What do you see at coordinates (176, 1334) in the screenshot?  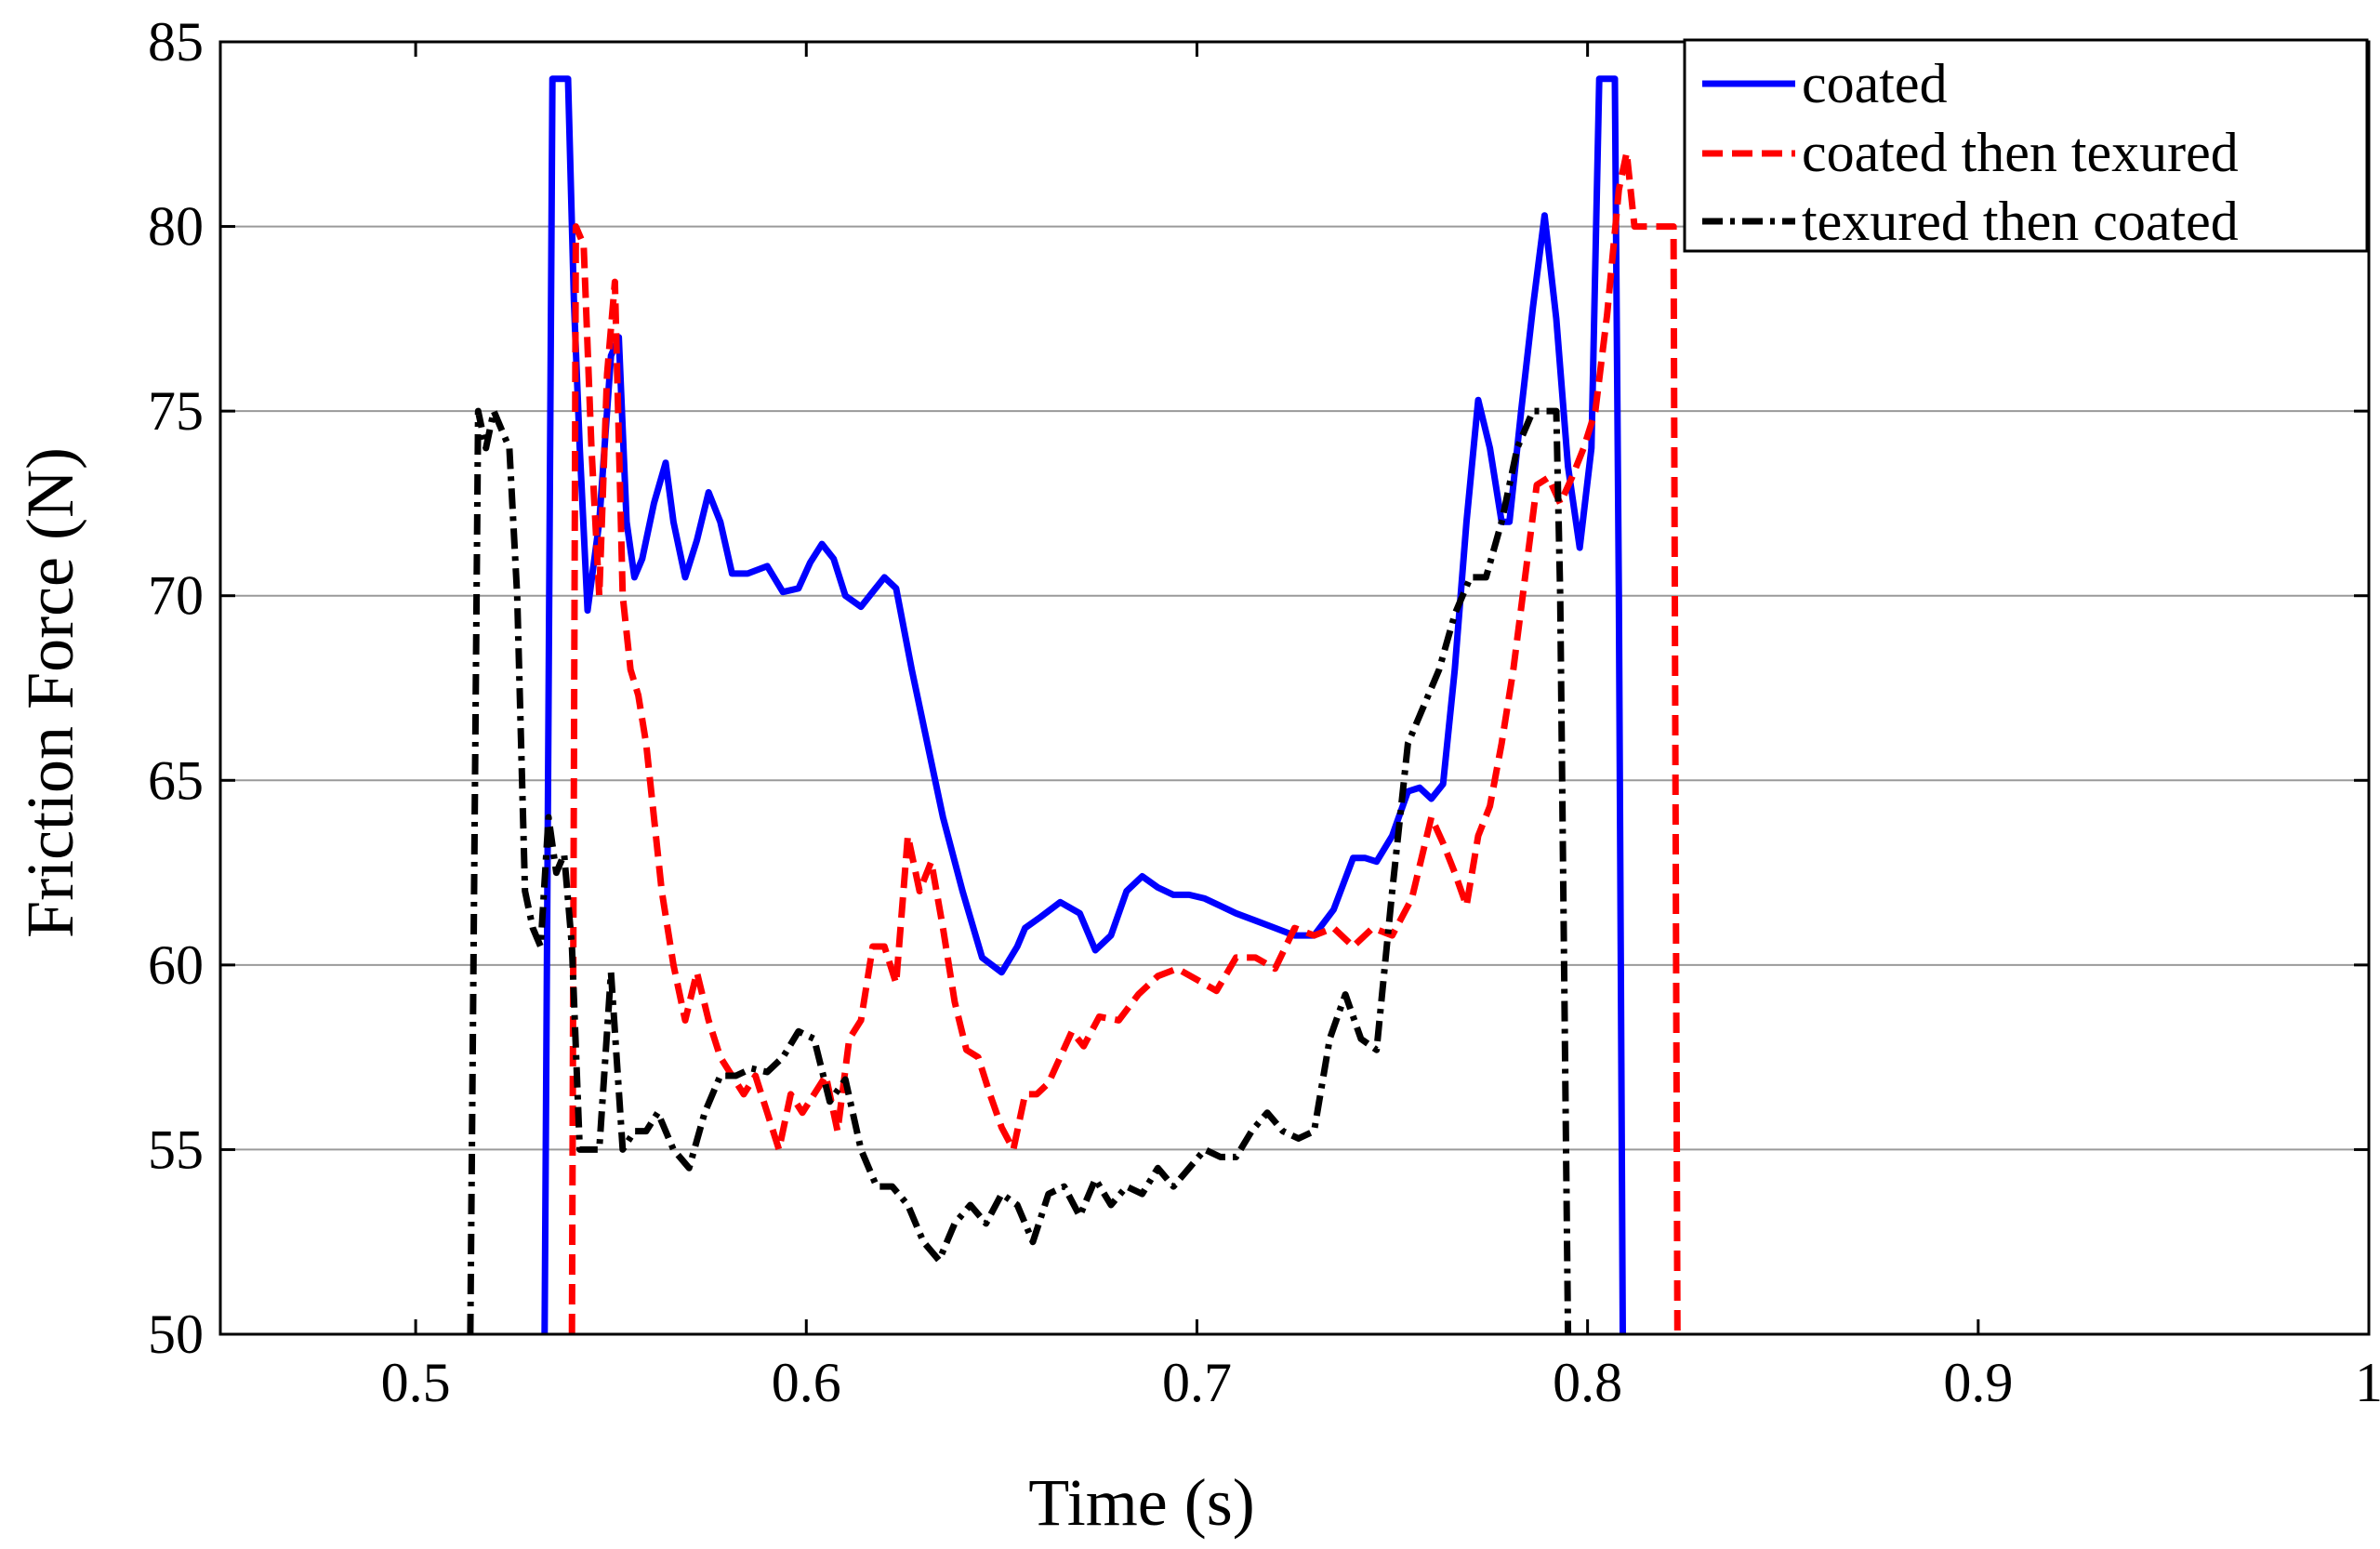 I see `y-tick-label: 50` at bounding box center [176, 1334].